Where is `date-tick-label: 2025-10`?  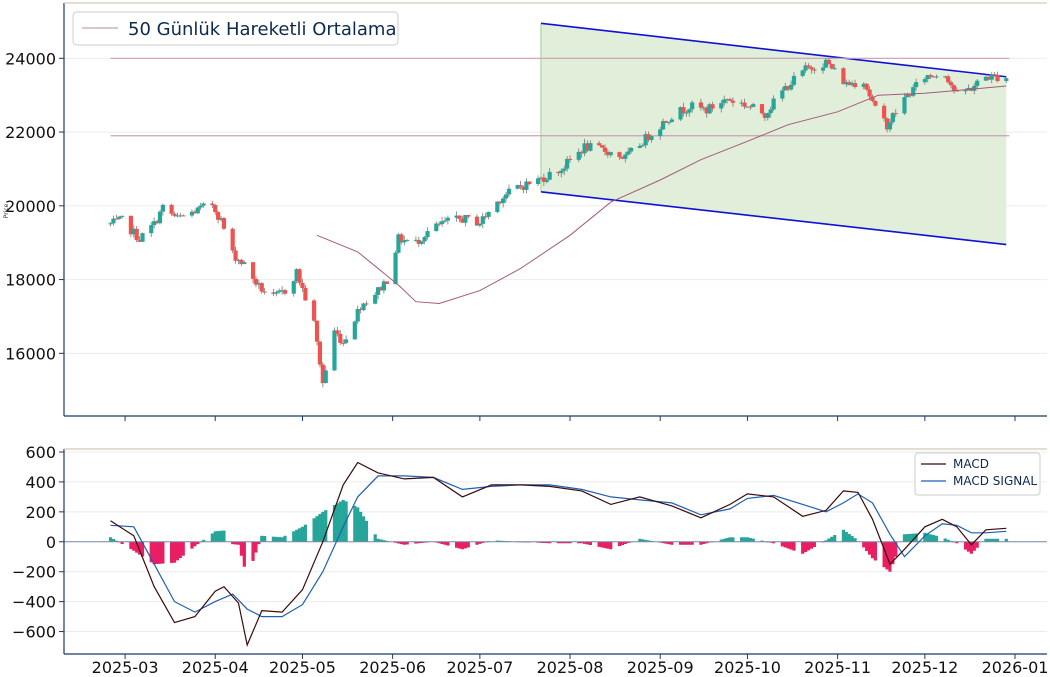
date-tick-label: 2025-10 is located at coordinates (747, 667).